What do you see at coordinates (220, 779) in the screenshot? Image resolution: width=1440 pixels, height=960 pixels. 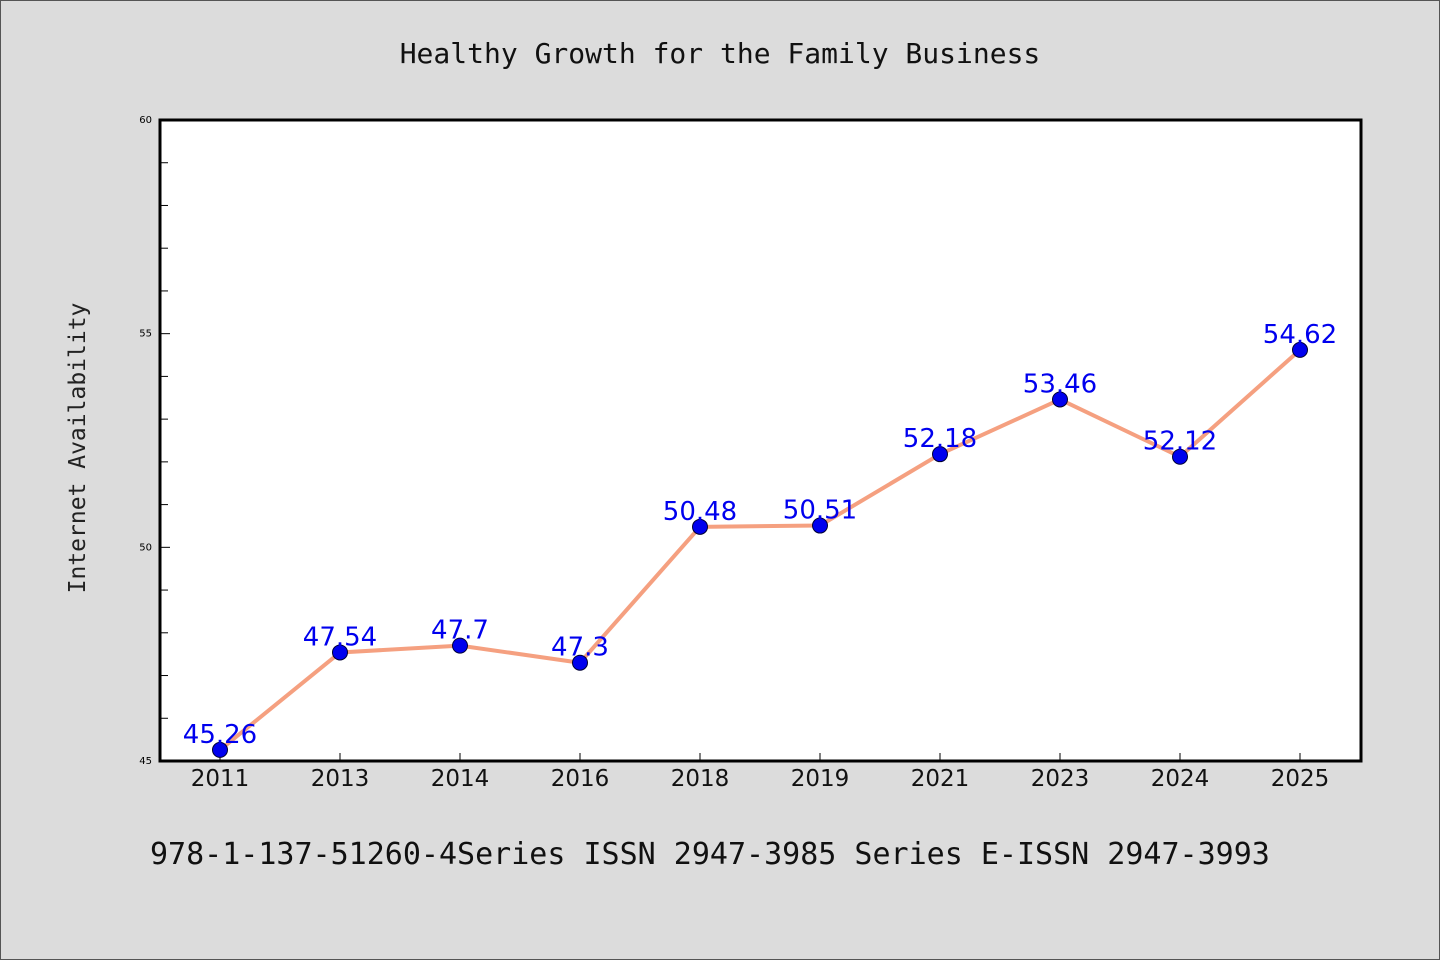 I see `x-tick-label: 2011` at bounding box center [220, 779].